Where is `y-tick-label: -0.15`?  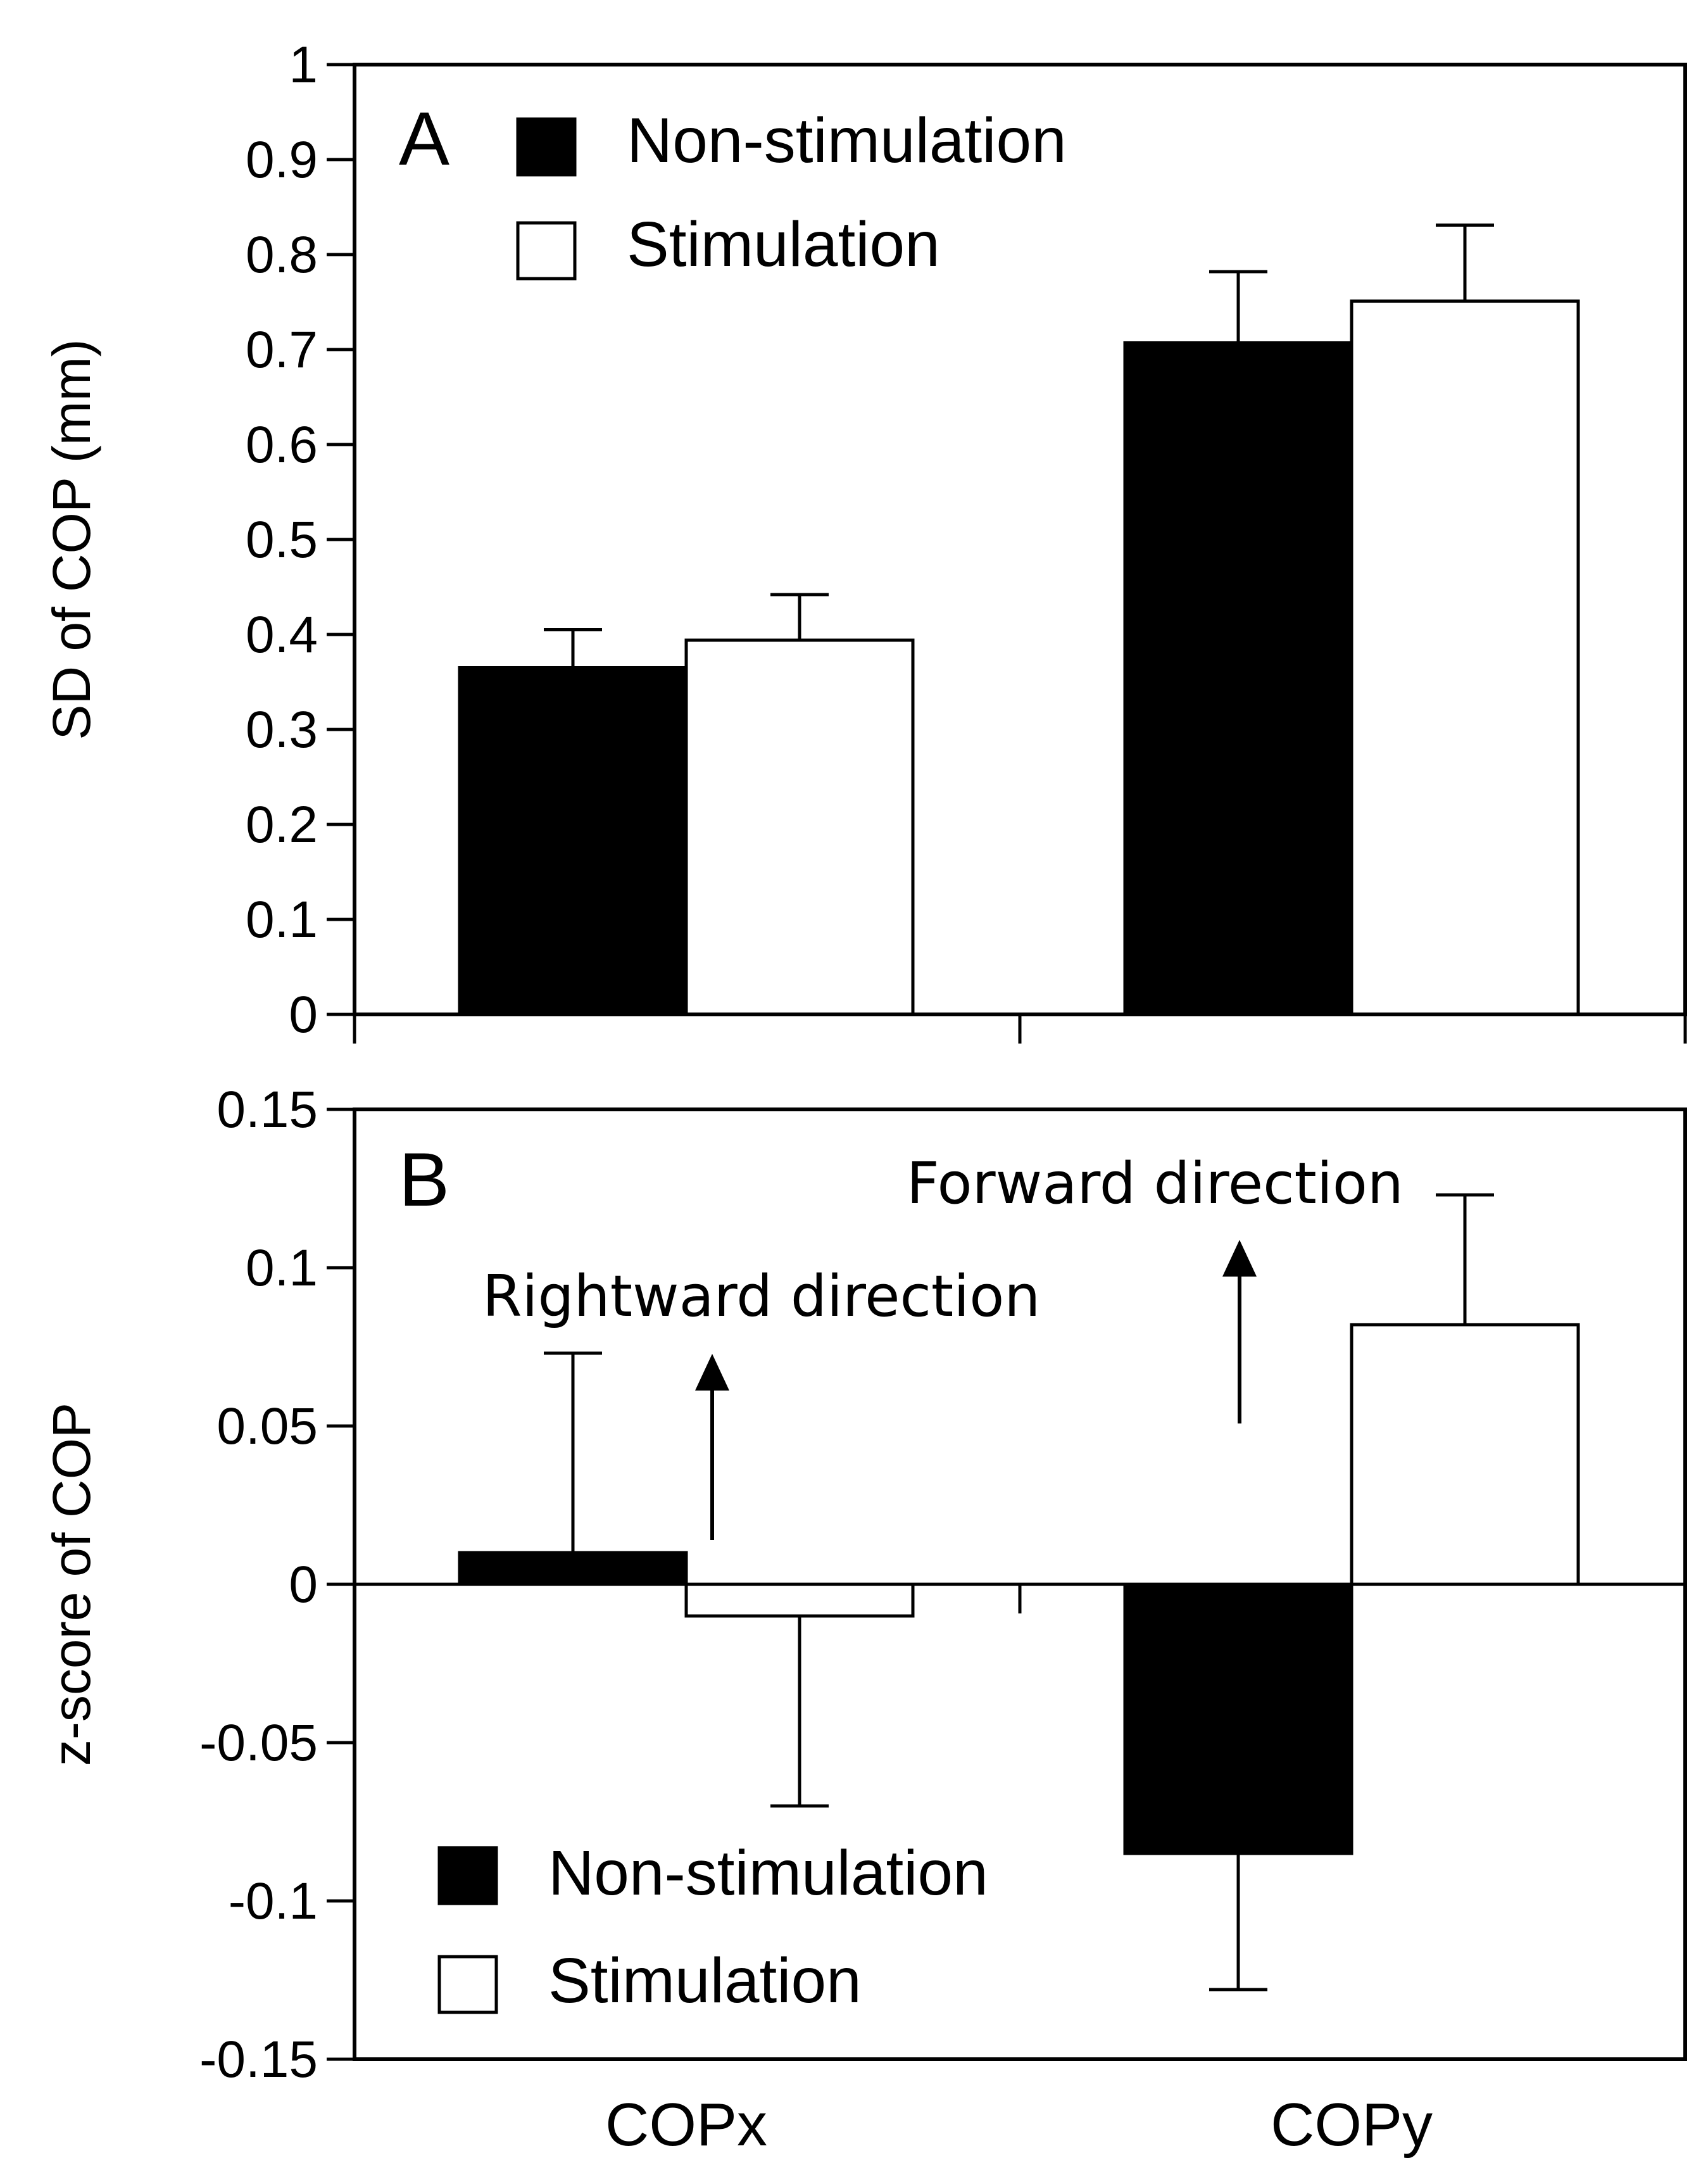 y-tick-label: -0.15 is located at coordinates (258, 2059).